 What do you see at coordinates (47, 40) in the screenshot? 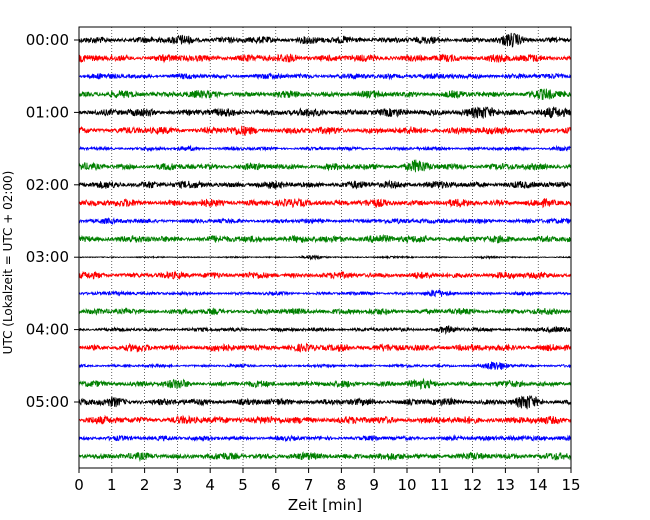
I see `y-tick-label: 00:00` at bounding box center [47, 40].